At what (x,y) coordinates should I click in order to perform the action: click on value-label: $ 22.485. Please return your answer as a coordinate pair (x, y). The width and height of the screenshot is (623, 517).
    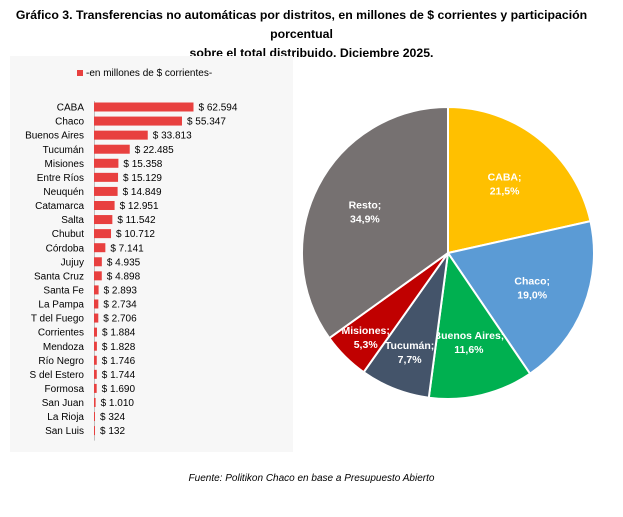
    Looking at the image, I should click on (154, 150).